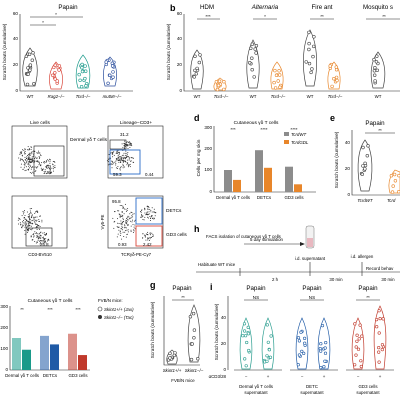 The image size is (400, 400). I want to click on flow-gate-live, so click(49, 161).